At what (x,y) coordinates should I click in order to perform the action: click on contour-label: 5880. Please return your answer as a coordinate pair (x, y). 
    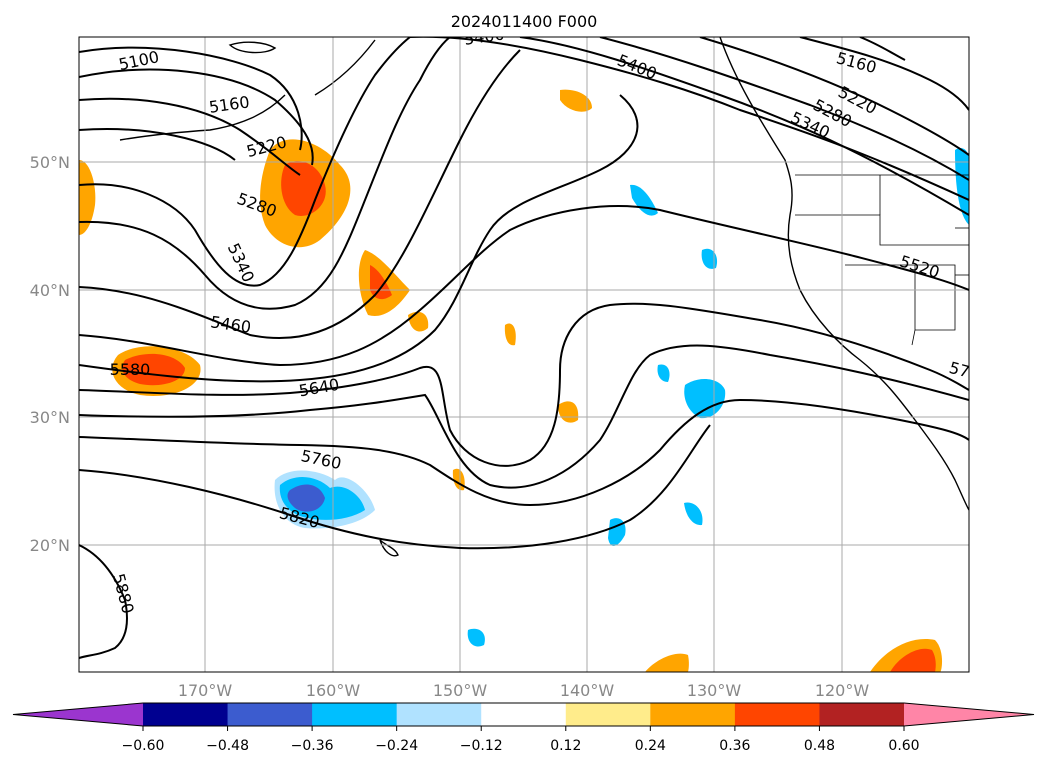
    Looking at the image, I should click on (123, 593).